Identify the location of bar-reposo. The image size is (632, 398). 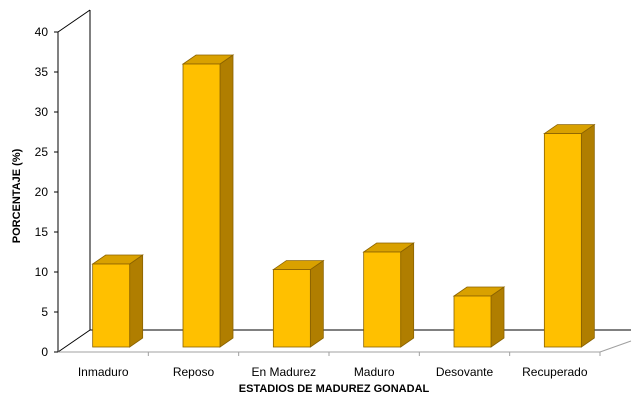
(208, 201).